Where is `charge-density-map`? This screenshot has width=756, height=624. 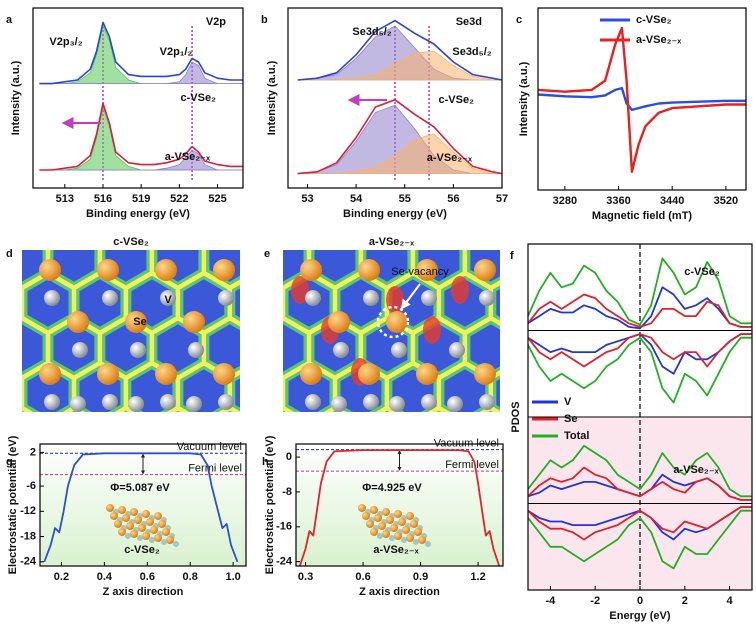
charge-density-map is located at coordinates (391, 331).